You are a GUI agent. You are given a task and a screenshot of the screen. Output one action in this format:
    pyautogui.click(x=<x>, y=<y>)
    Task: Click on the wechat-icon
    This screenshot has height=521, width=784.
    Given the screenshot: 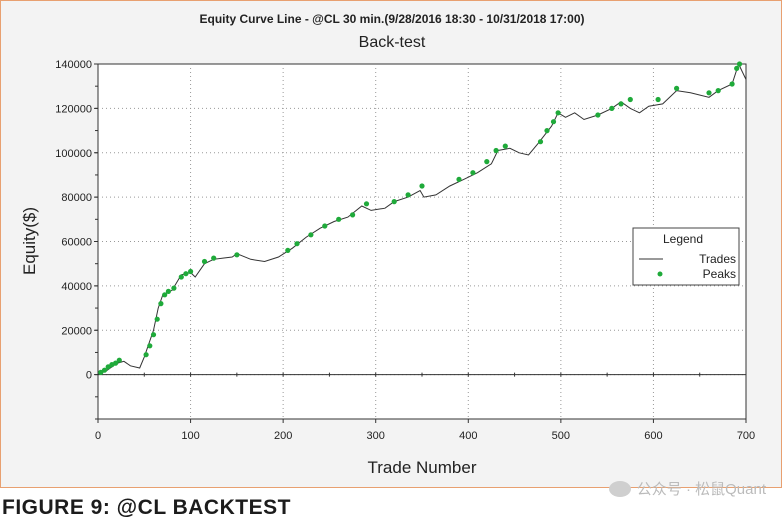 What is the action you would take?
    pyautogui.click(x=619, y=488)
    